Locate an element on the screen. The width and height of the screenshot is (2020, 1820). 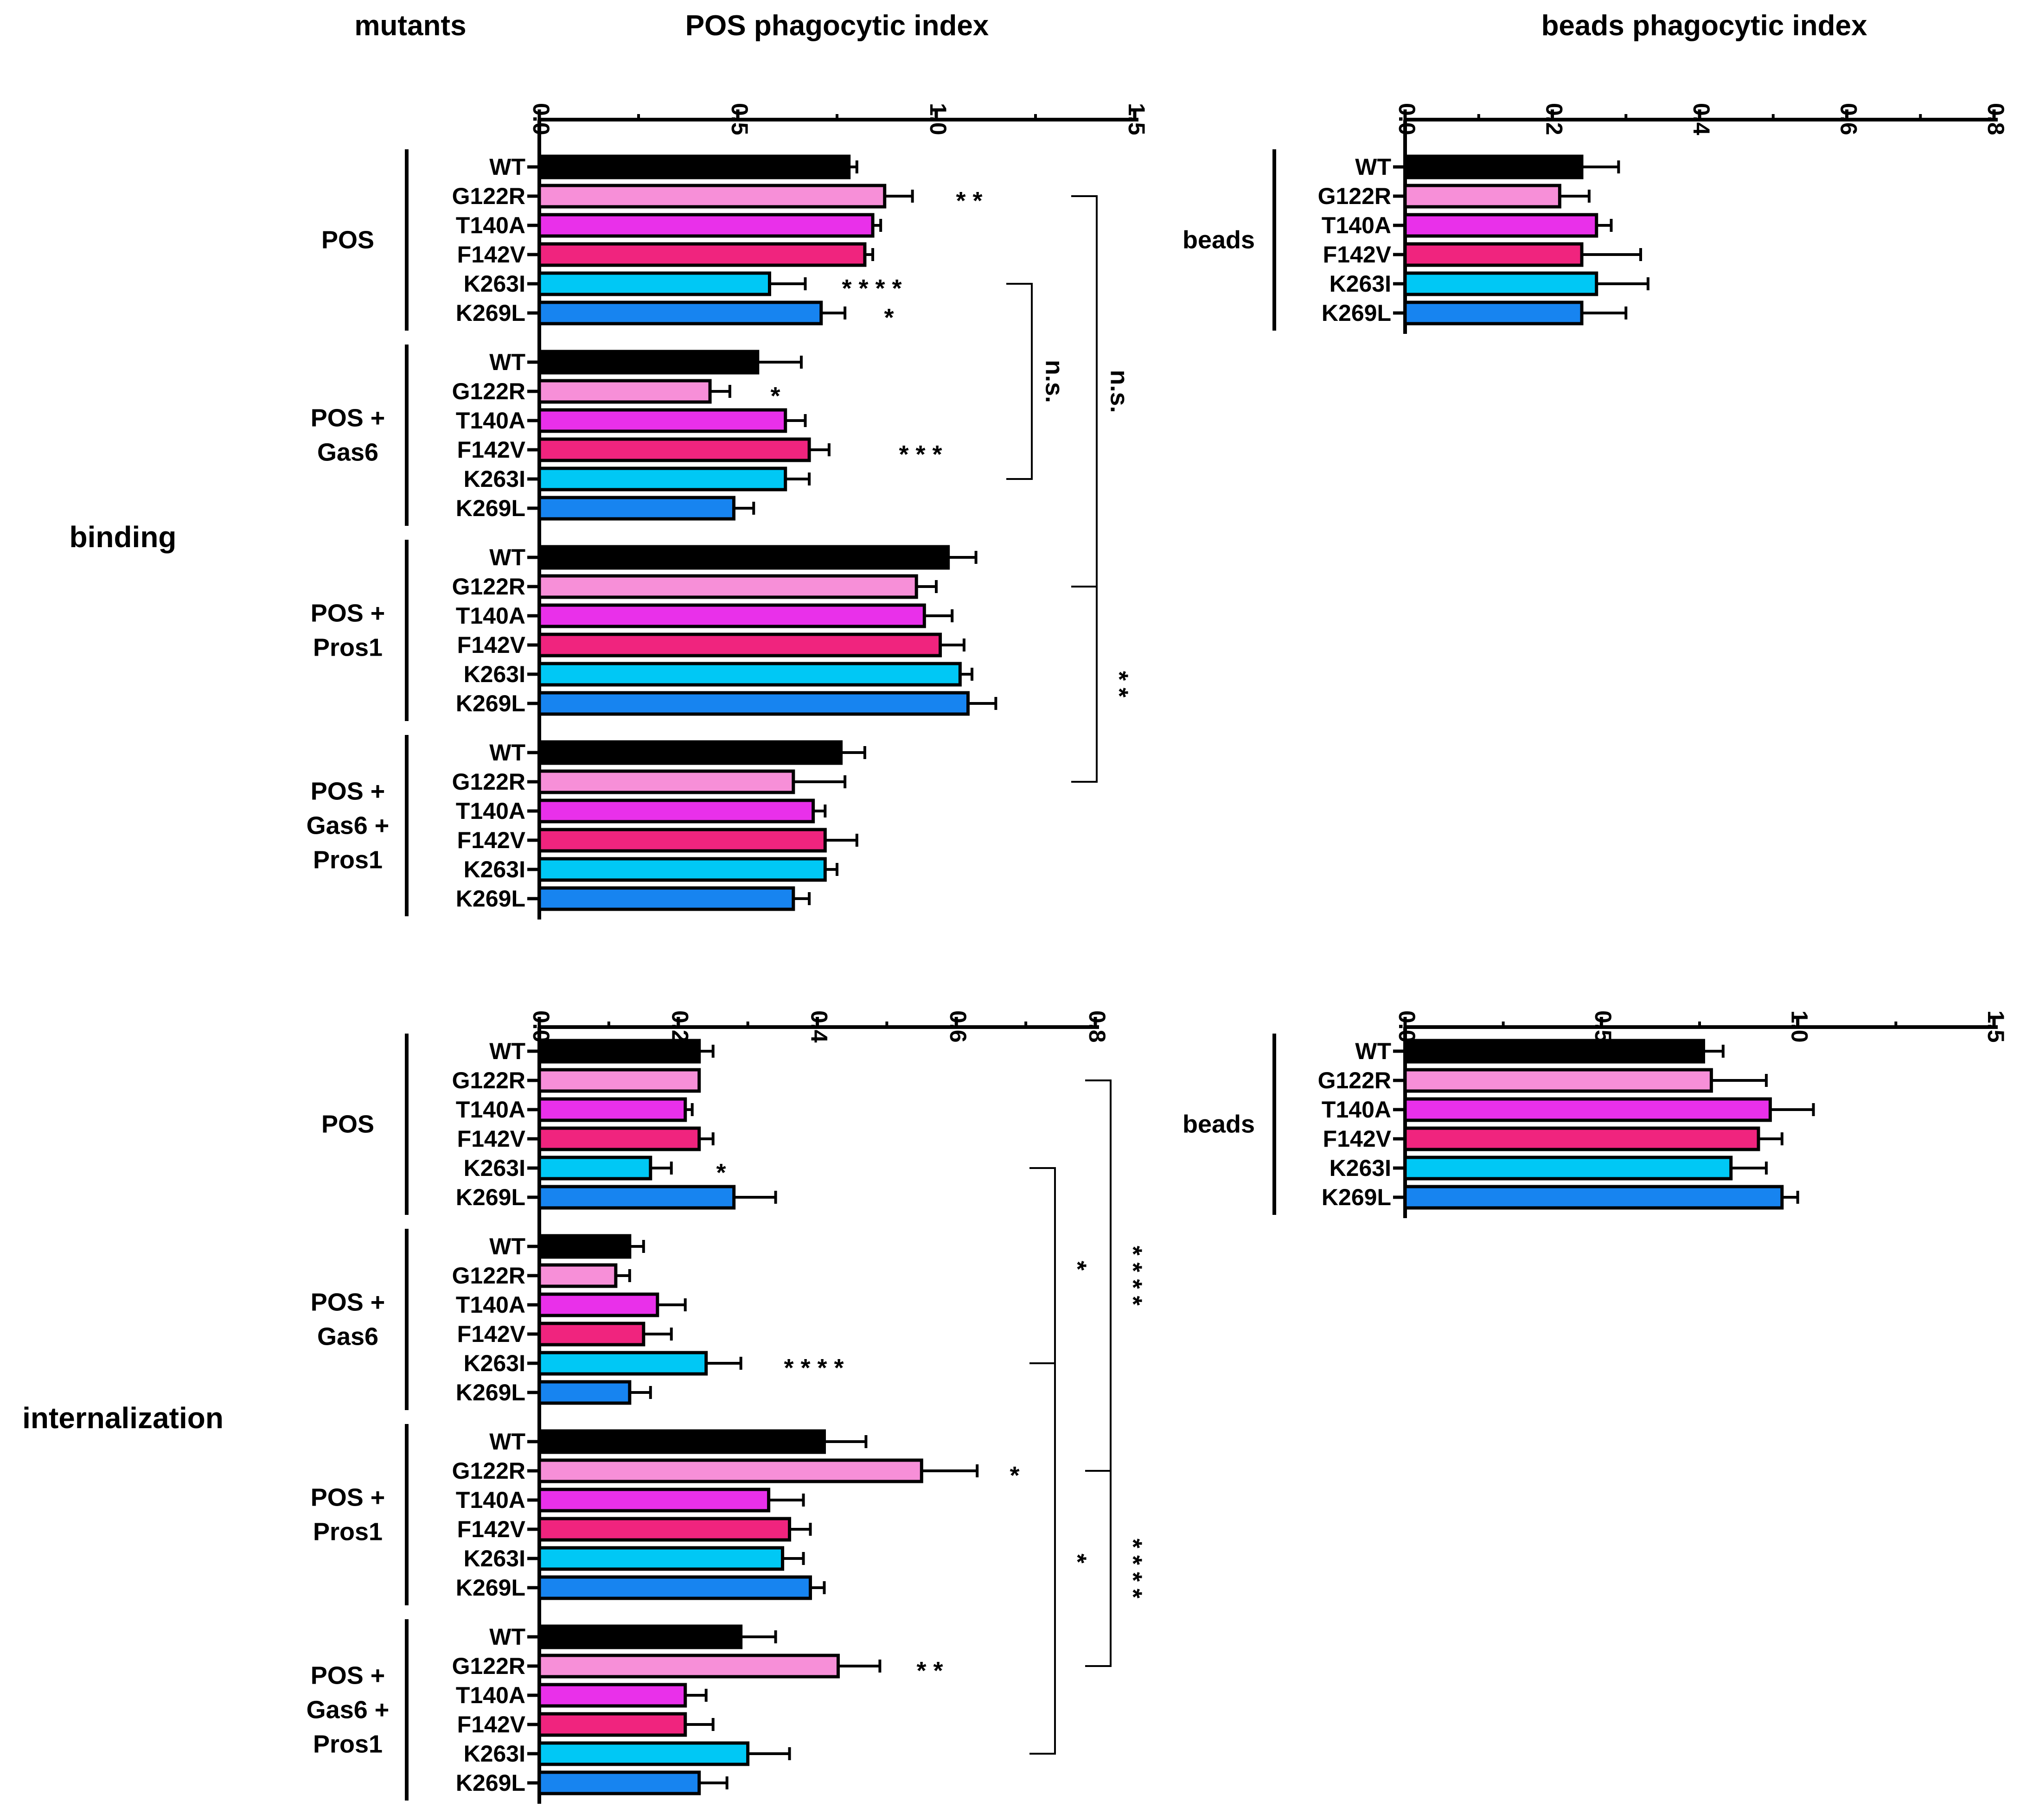
group-label: POS + Gas6 + Pros1 is located at coordinates (349, 1710).